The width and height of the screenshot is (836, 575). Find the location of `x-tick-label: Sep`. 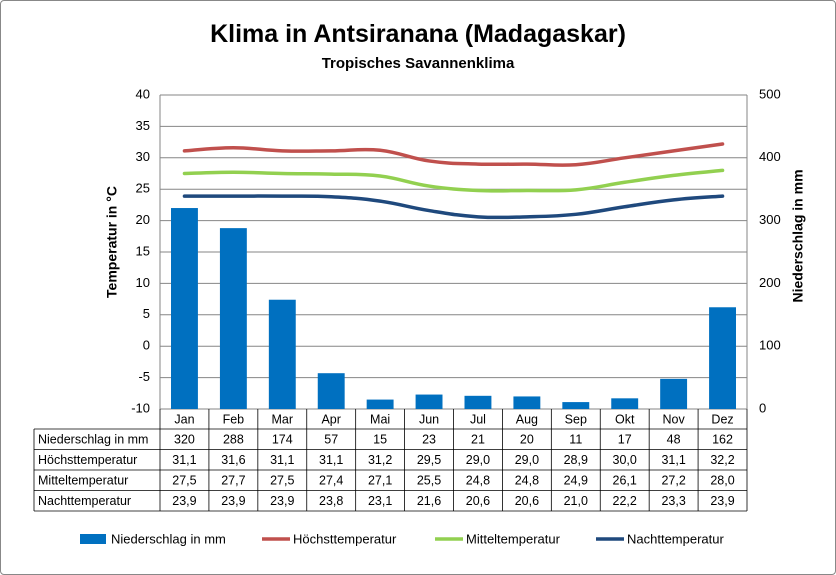

x-tick-label: Sep is located at coordinates (576, 419).